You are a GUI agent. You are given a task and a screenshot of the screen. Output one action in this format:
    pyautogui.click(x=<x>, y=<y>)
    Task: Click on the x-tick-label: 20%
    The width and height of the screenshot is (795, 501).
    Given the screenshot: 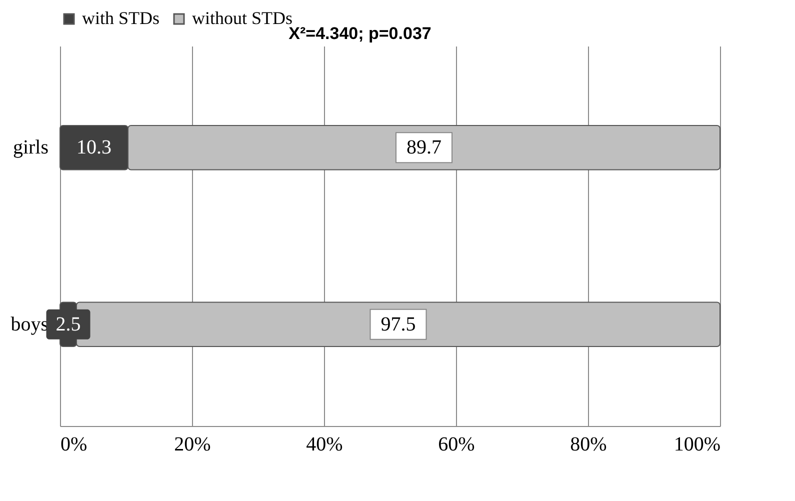 What is the action you would take?
    pyautogui.click(x=192, y=445)
    